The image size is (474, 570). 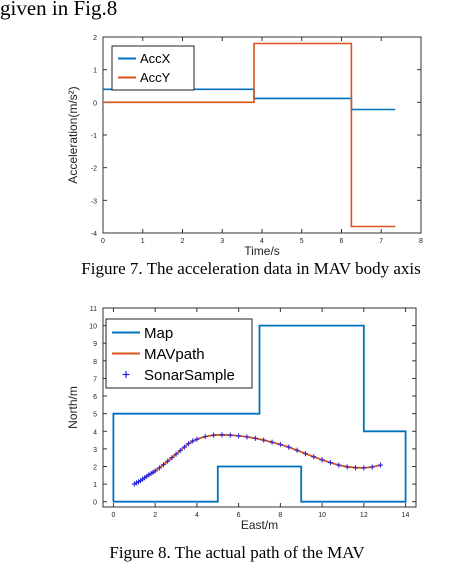 I want to click on x-axis-label: Time/s, so click(x=262, y=251).